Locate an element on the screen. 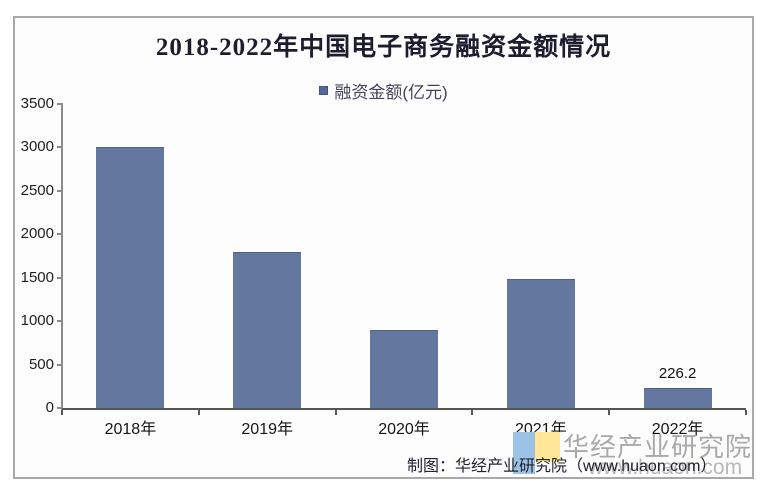  bar-2019年 is located at coordinates (267, 329).